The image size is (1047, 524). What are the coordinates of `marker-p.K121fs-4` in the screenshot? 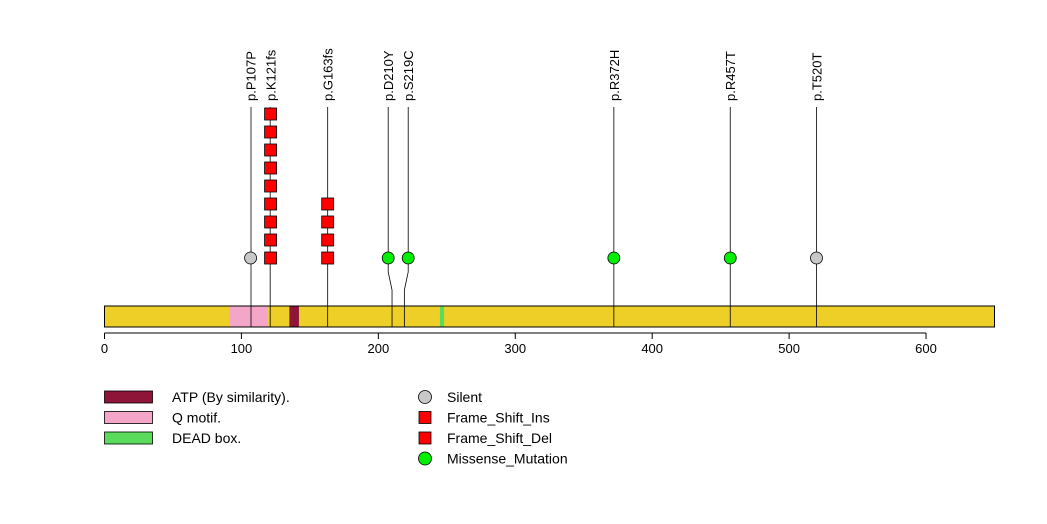 It's located at (270, 204).